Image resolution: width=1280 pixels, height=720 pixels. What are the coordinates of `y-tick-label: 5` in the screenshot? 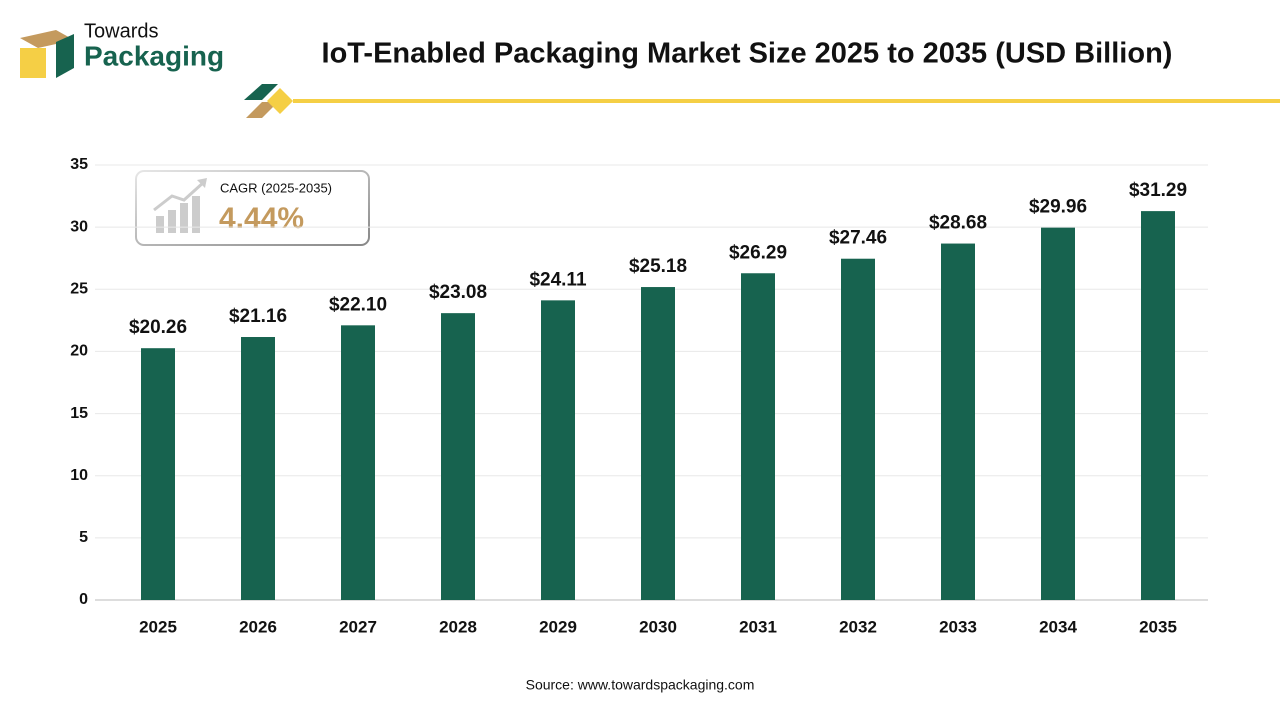 It's located at (83, 537).